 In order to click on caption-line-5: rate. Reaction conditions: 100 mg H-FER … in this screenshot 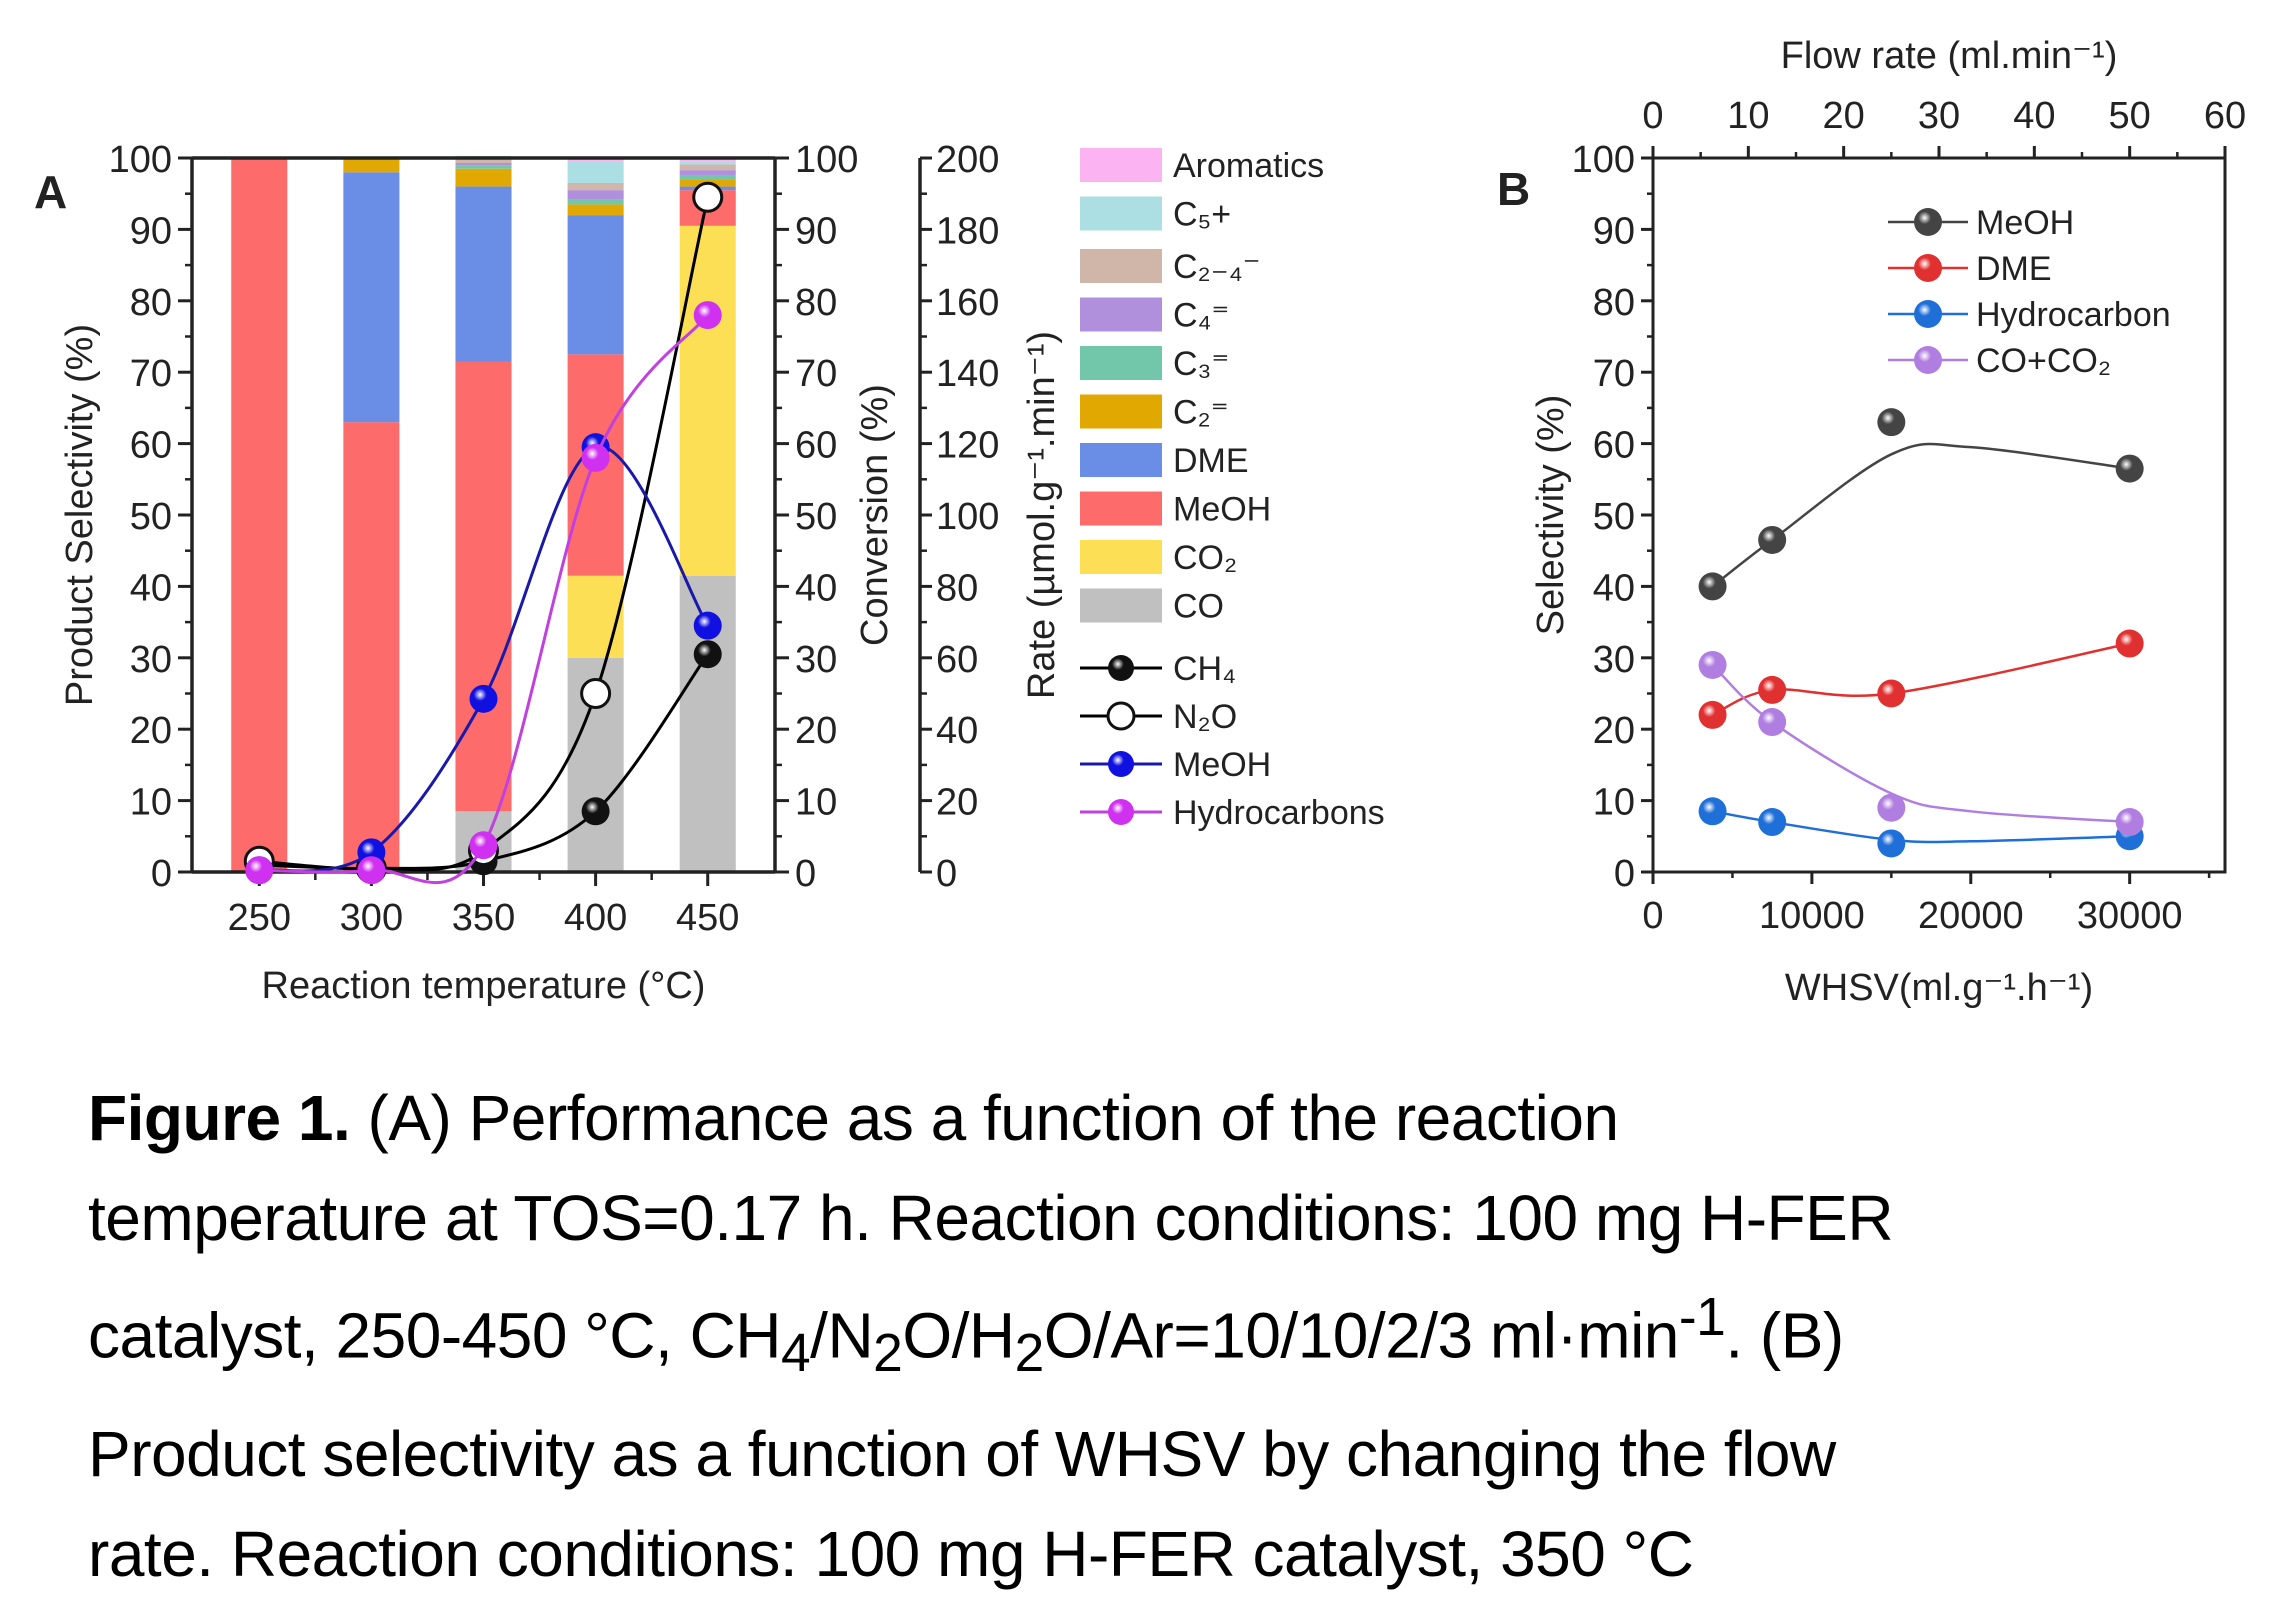, I will do `click(891, 1554)`.